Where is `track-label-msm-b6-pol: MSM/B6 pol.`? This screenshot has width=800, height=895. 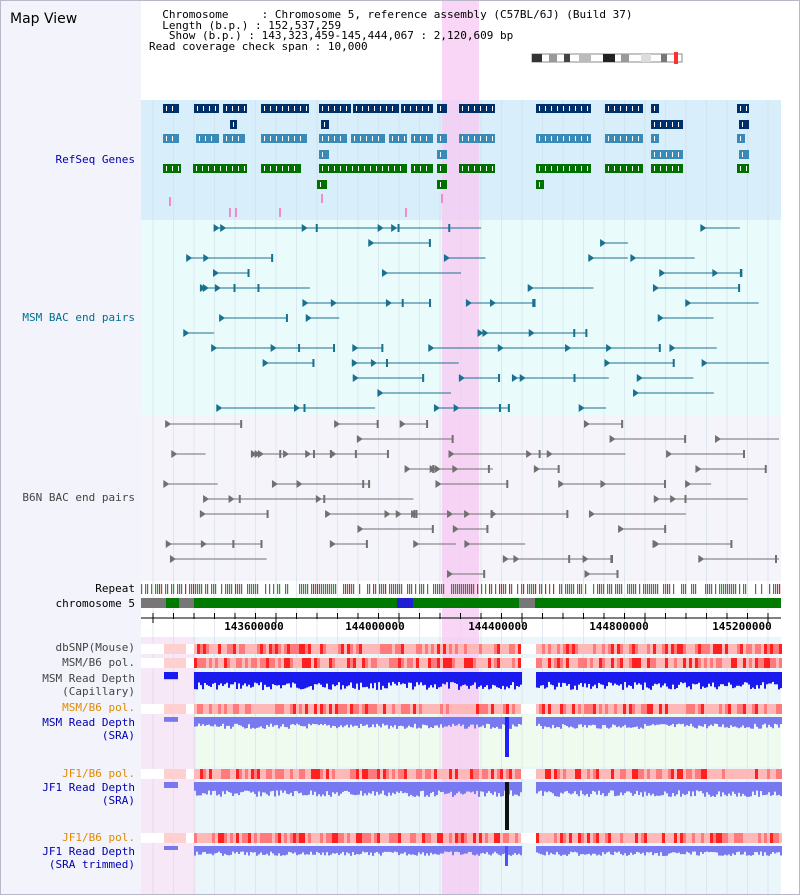
track-label-msm-b6-pol: MSM/B6 pol. is located at coordinates (98, 662).